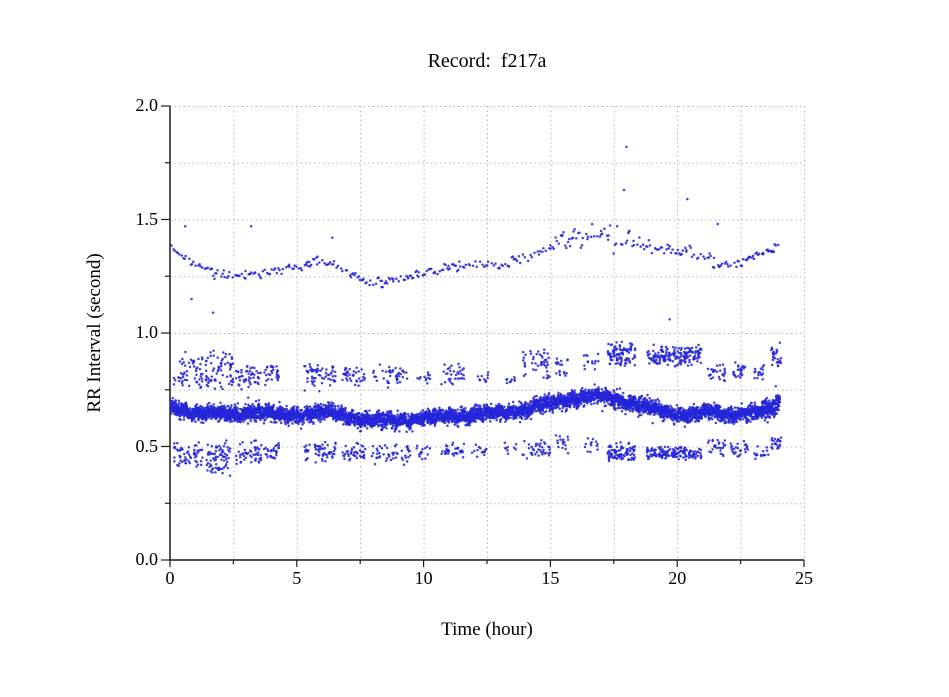 The width and height of the screenshot is (949, 697). I want to click on x-tick-label: 5, so click(297, 578).